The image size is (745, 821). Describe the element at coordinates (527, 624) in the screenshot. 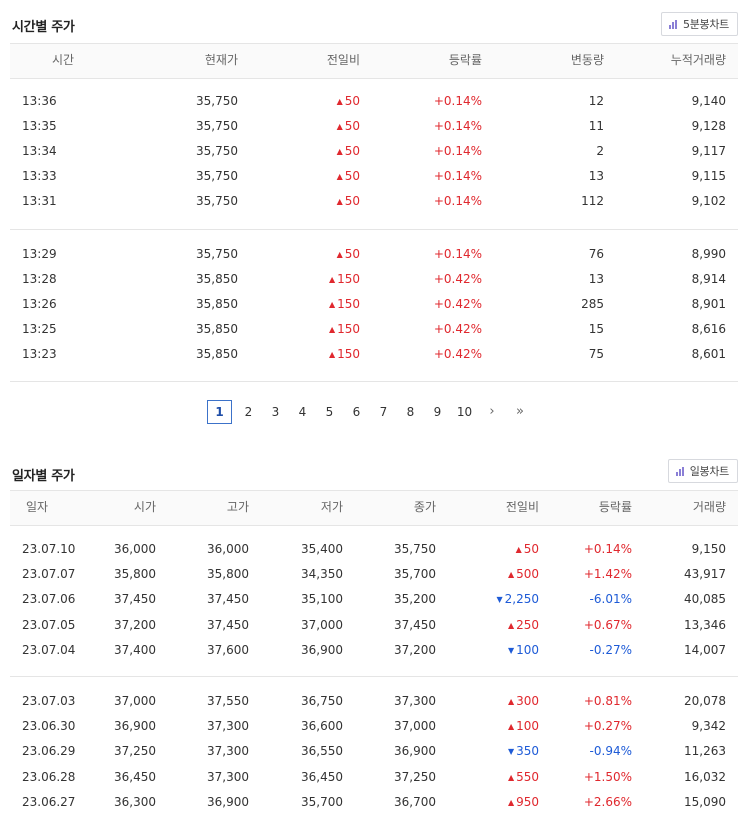

I see `change-value: 250` at that location.